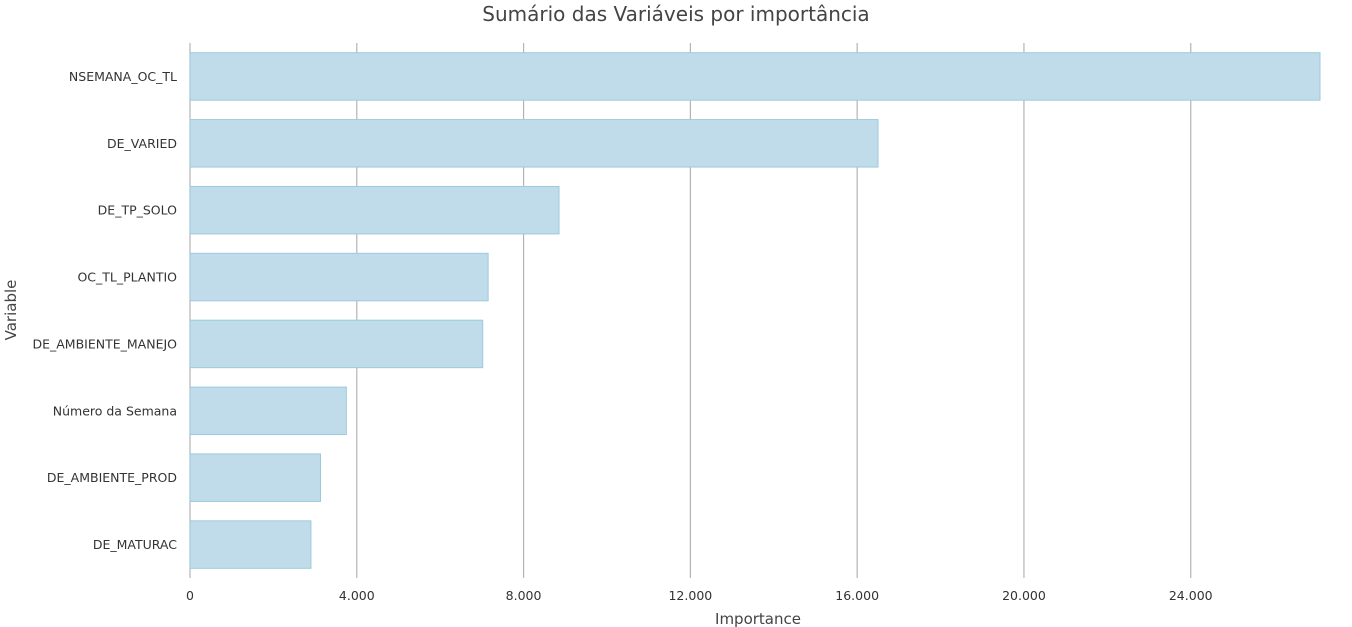 The height and width of the screenshot is (627, 1352). Describe the element at coordinates (857, 595) in the screenshot. I see `x-tick-label: 16.000` at that location.